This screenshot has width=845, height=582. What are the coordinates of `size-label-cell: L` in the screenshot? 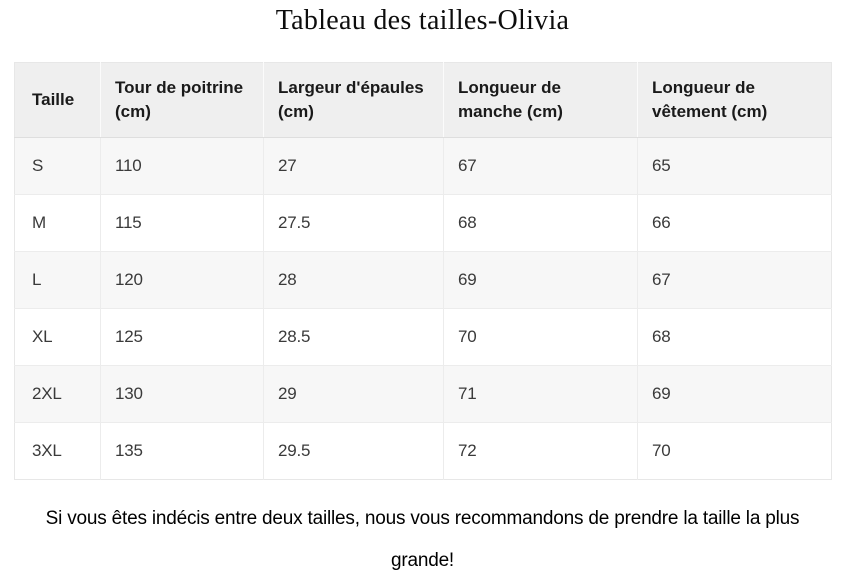 It's located at (57, 280).